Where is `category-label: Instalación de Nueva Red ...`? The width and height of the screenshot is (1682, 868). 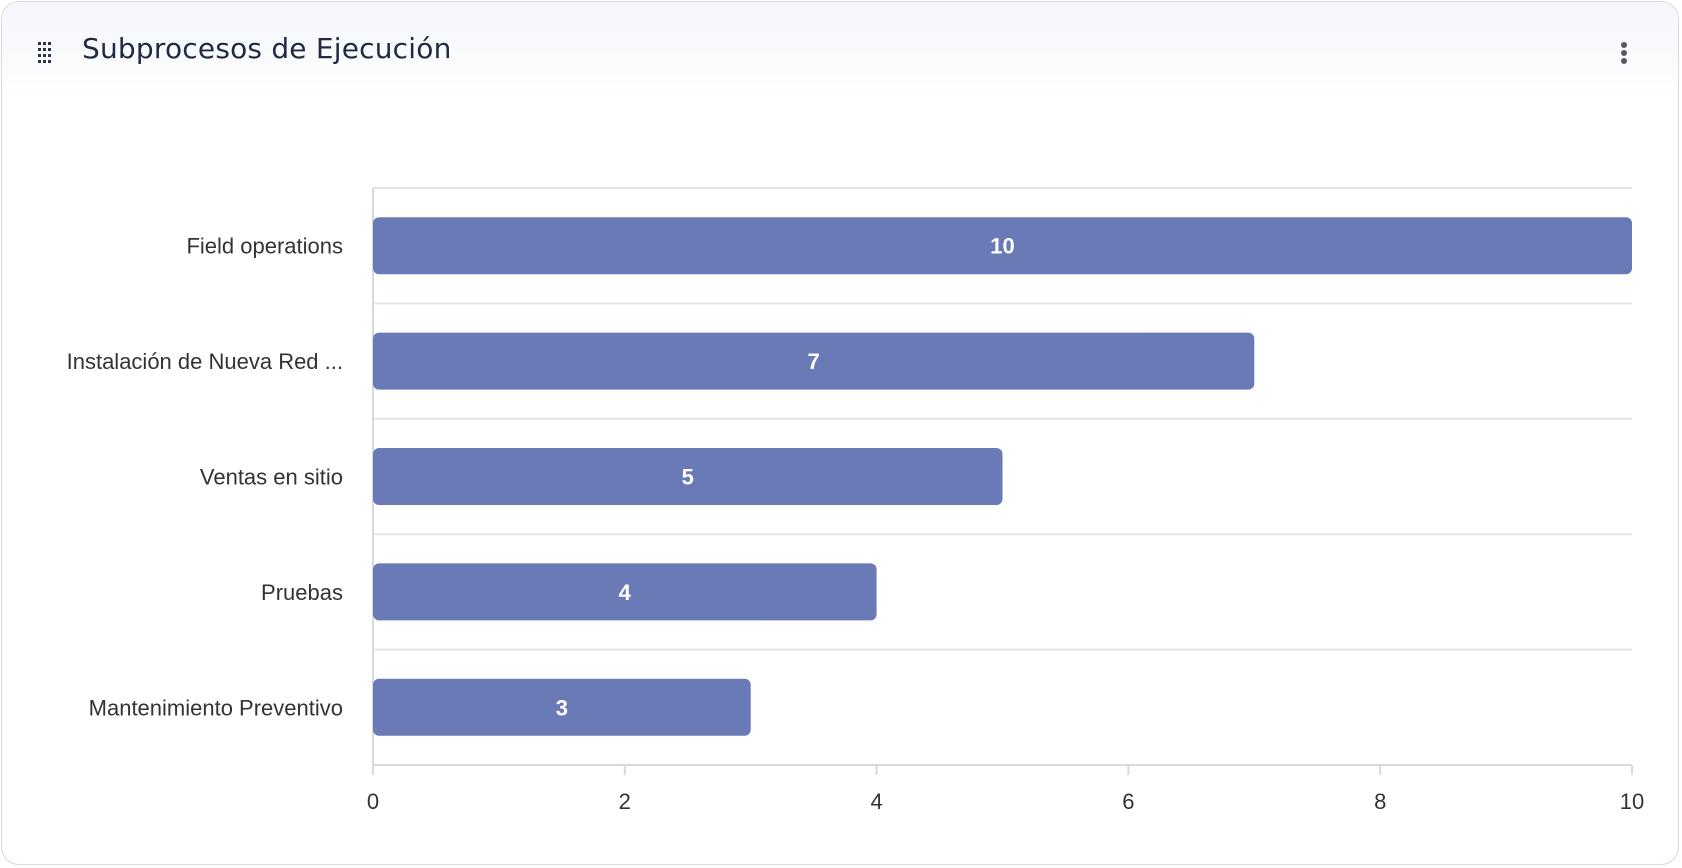
category-label: Instalación de Nueva Red ... is located at coordinates (205, 361).